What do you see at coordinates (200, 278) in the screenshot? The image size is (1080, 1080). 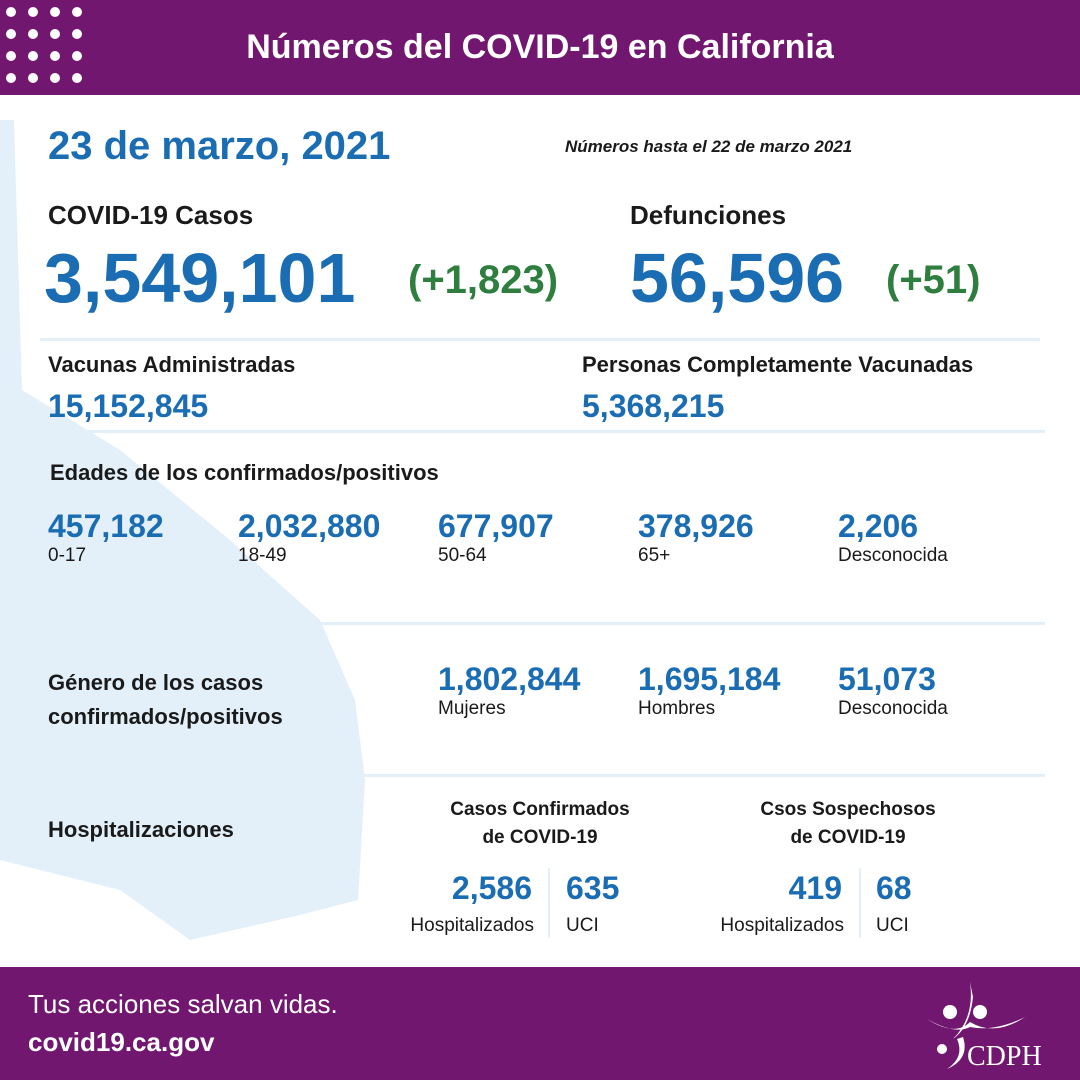 I see `cases-value: 3,549,101` at bounding box center [200, 278].